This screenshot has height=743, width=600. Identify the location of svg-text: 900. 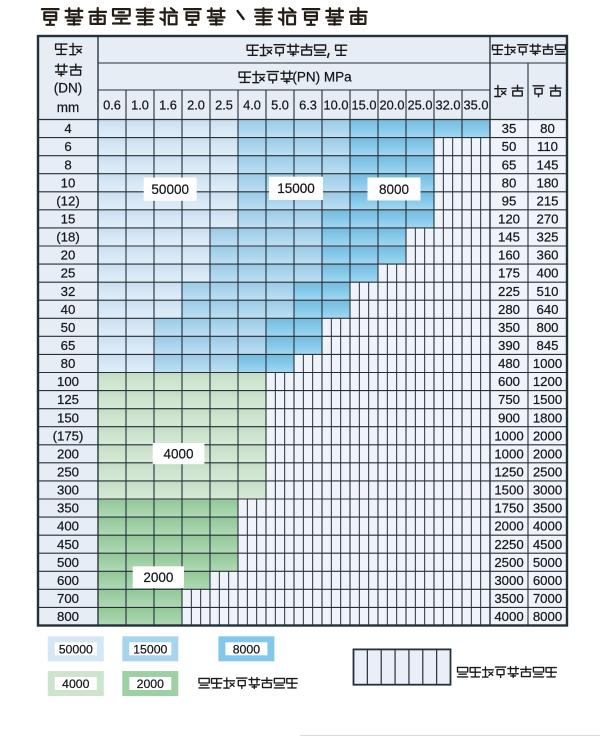
(509, 417).